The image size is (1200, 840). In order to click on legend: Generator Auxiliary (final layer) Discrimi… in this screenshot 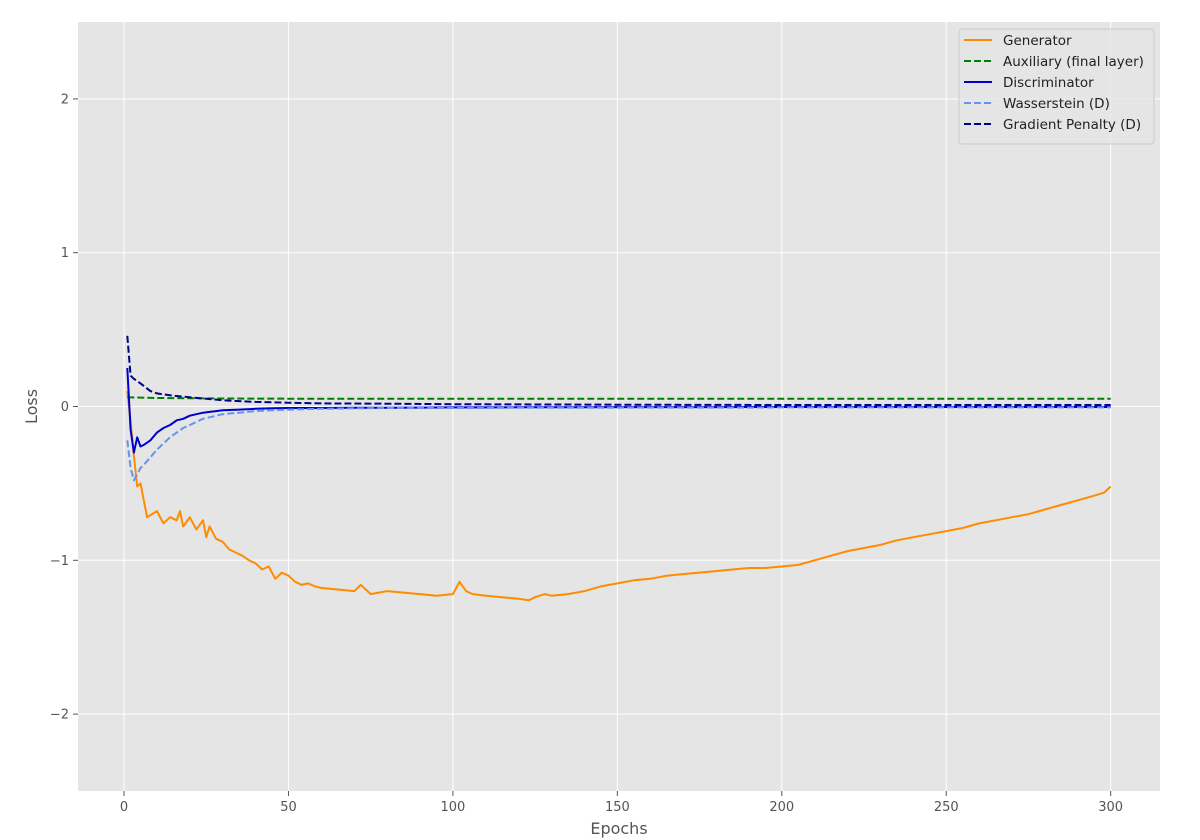, I will do `click(1056, 86)`.